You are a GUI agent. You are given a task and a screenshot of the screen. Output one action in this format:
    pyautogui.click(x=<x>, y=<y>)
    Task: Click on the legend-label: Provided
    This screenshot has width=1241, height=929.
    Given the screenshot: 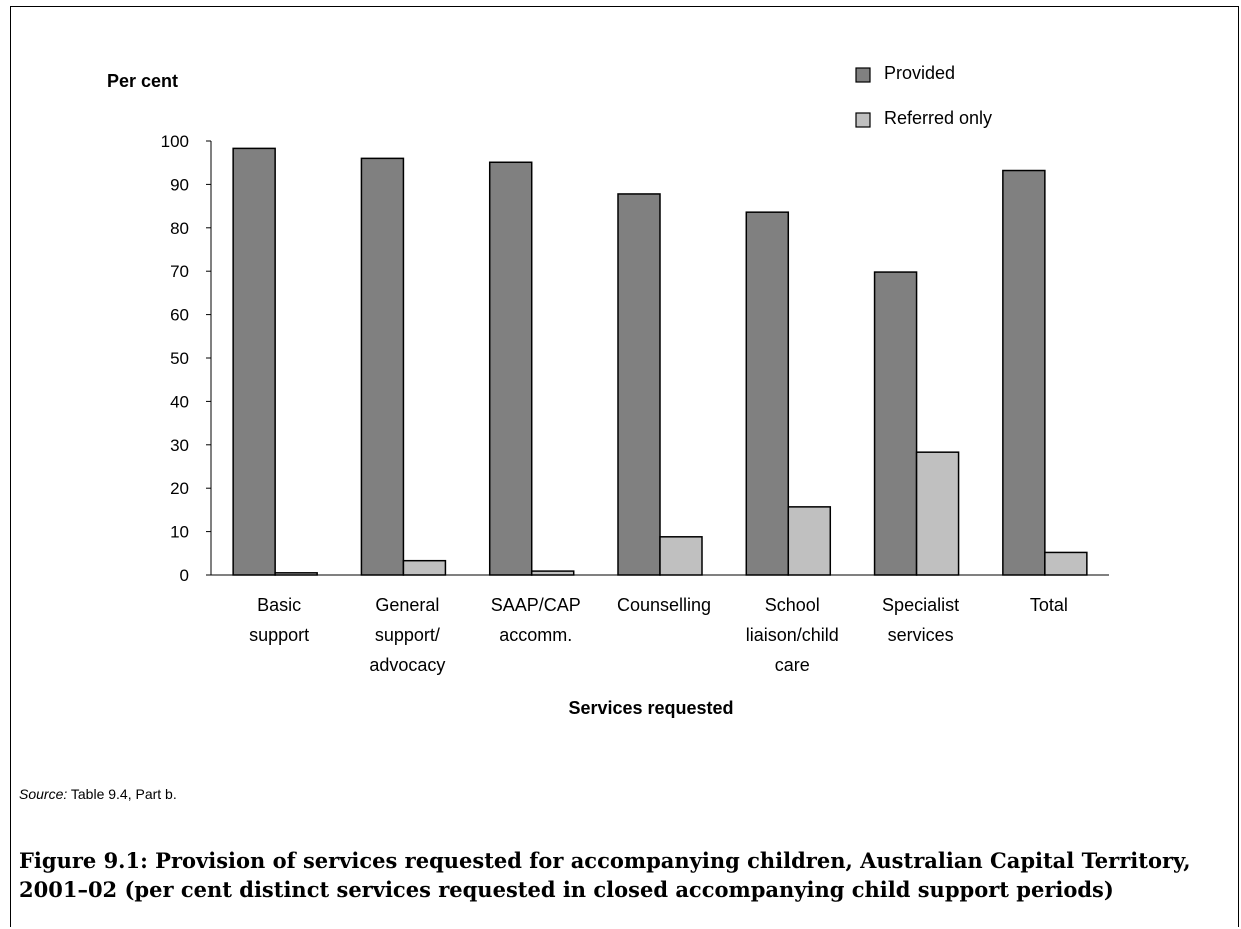 What is the action you would take?
    pyautogui.click(x=919, y=73)
    